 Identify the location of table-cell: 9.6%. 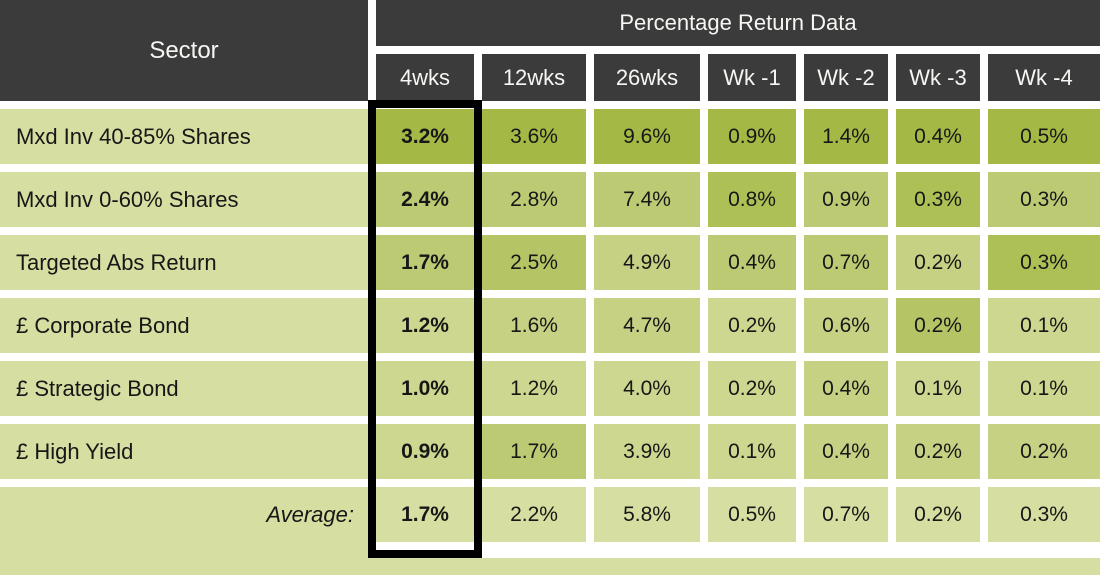
(647, 136).